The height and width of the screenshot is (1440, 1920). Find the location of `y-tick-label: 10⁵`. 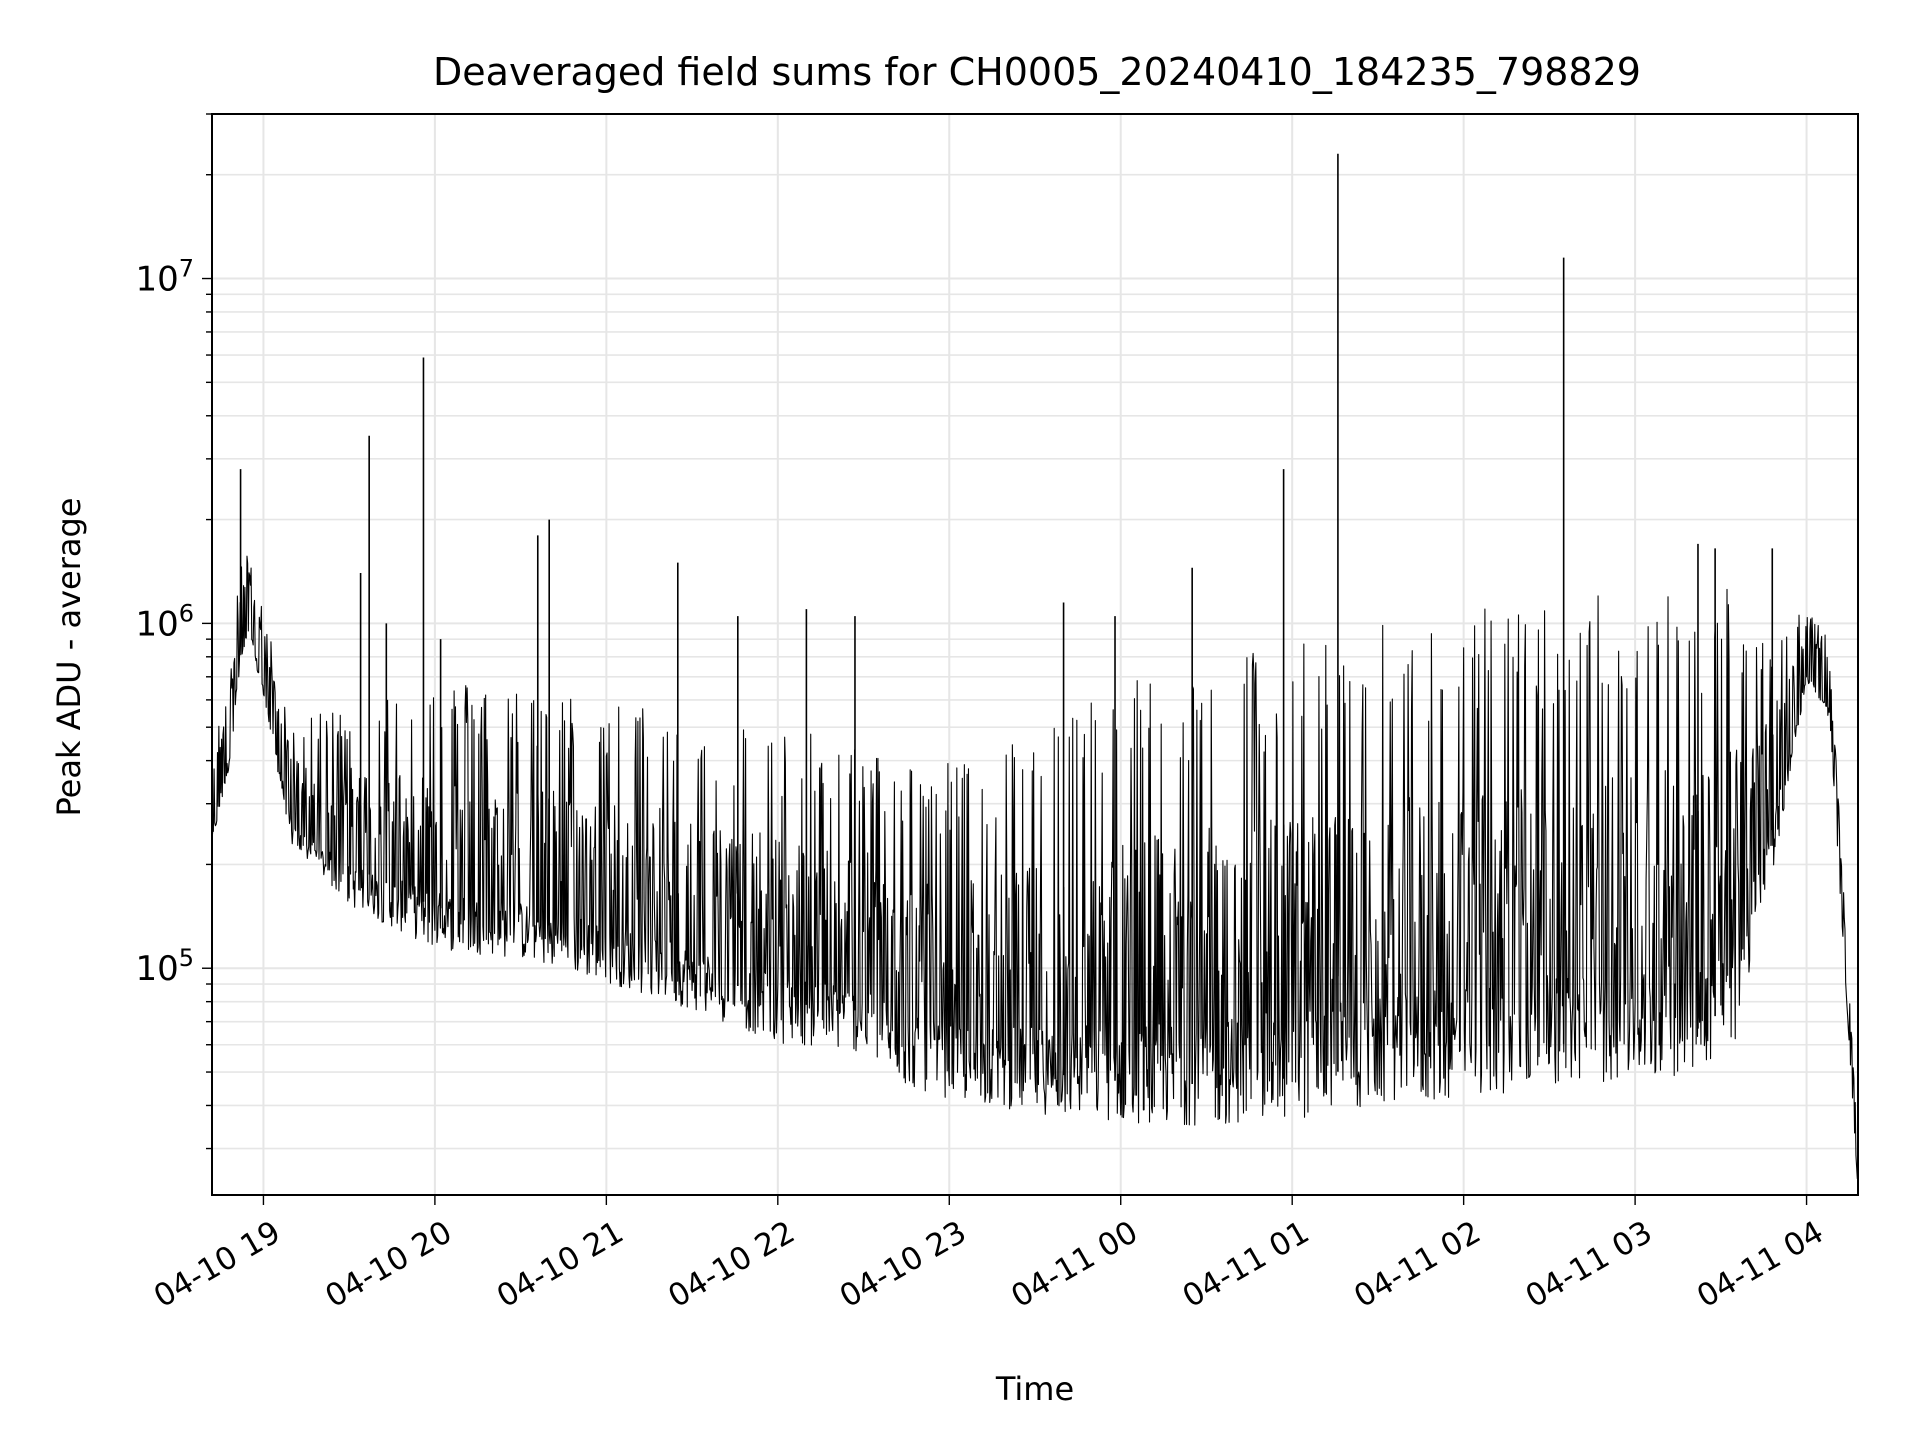

y-tick-label: 10⁵ is located at coordinates (164, 966).